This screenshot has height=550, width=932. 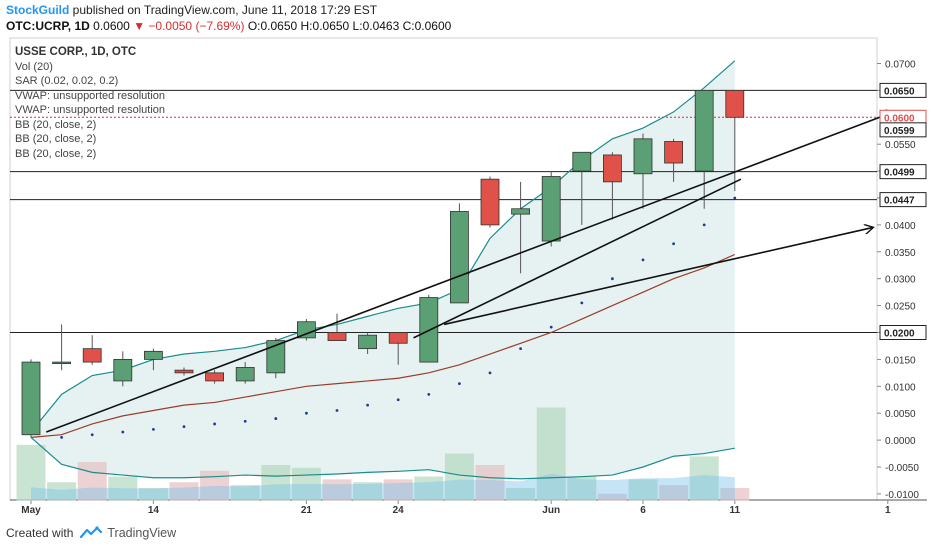 I want to click on x-tick-label: 24, so click(x=399, y=510).